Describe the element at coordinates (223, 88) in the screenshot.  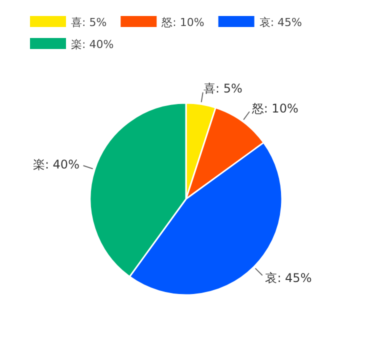
I see `slice-label: 喜: 5%` at that location.